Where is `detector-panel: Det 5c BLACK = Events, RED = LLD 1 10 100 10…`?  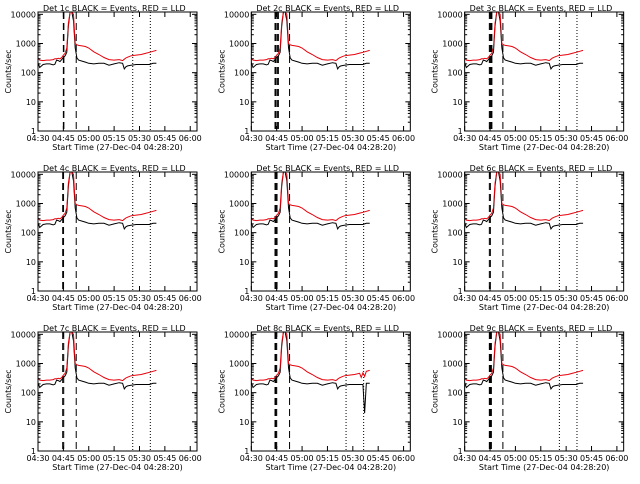
detector-panel: Det 5c BLACK = Events, RED = LLD 1 10 100 10… is located at coordinates (316, 238).